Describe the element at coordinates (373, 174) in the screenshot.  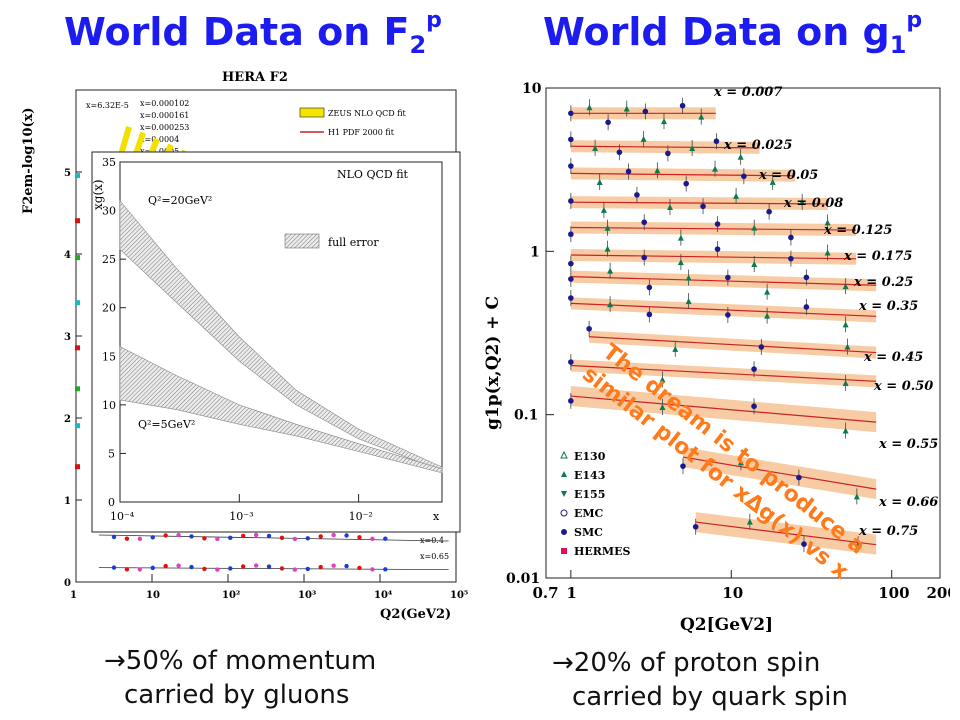
I see `inset-title: NLO QCD fit` at that location.